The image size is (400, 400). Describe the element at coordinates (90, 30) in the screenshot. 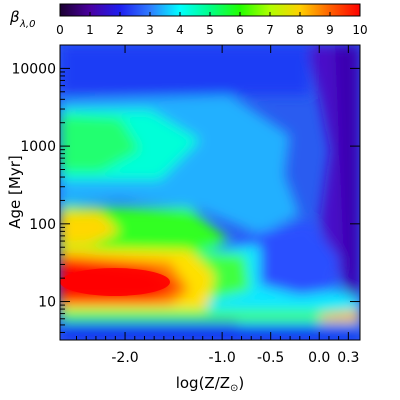

I see `colorbar-tick-label: 1` at that location.